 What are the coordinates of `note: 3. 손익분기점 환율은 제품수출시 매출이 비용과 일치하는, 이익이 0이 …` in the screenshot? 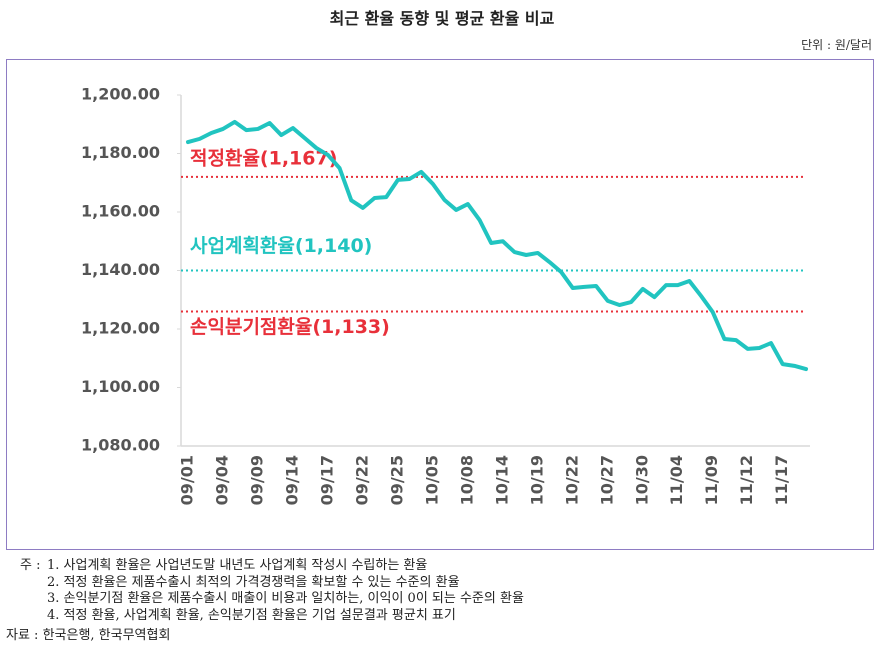 It's located at (285, 598).